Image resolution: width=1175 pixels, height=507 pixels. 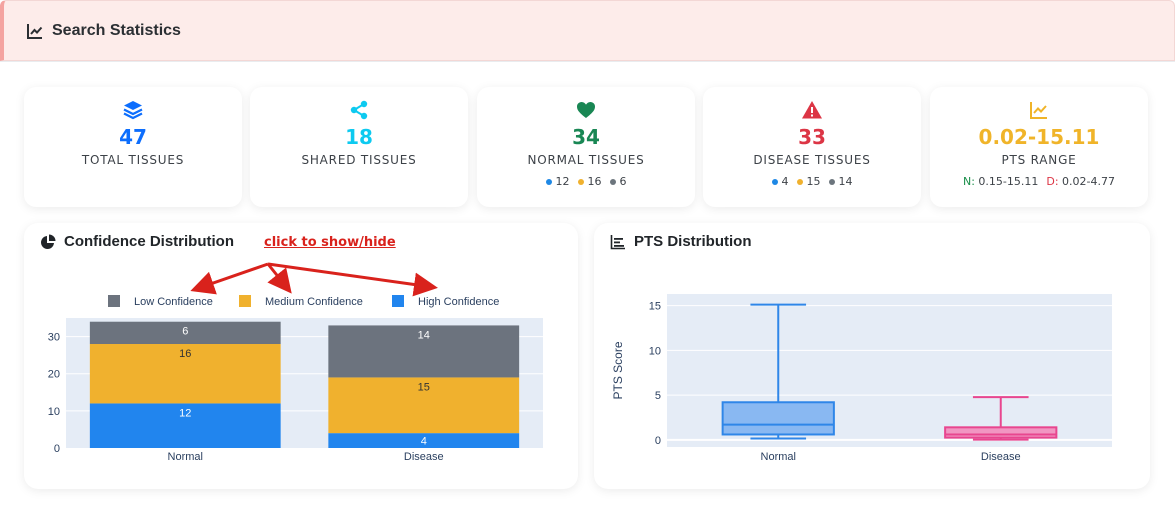 I want to click on stat-breakdown: 4 15 14, so click(x=812, y=181).